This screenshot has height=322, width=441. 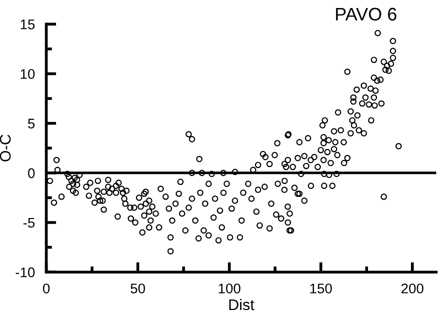 I want to click on chart-title: PAVO 6, so click(x=366, y=14).